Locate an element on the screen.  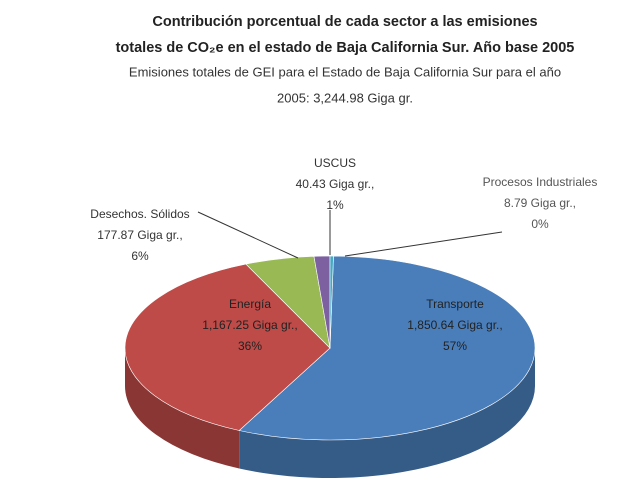
percent-label: 0% is located at coordinates (540, 224).